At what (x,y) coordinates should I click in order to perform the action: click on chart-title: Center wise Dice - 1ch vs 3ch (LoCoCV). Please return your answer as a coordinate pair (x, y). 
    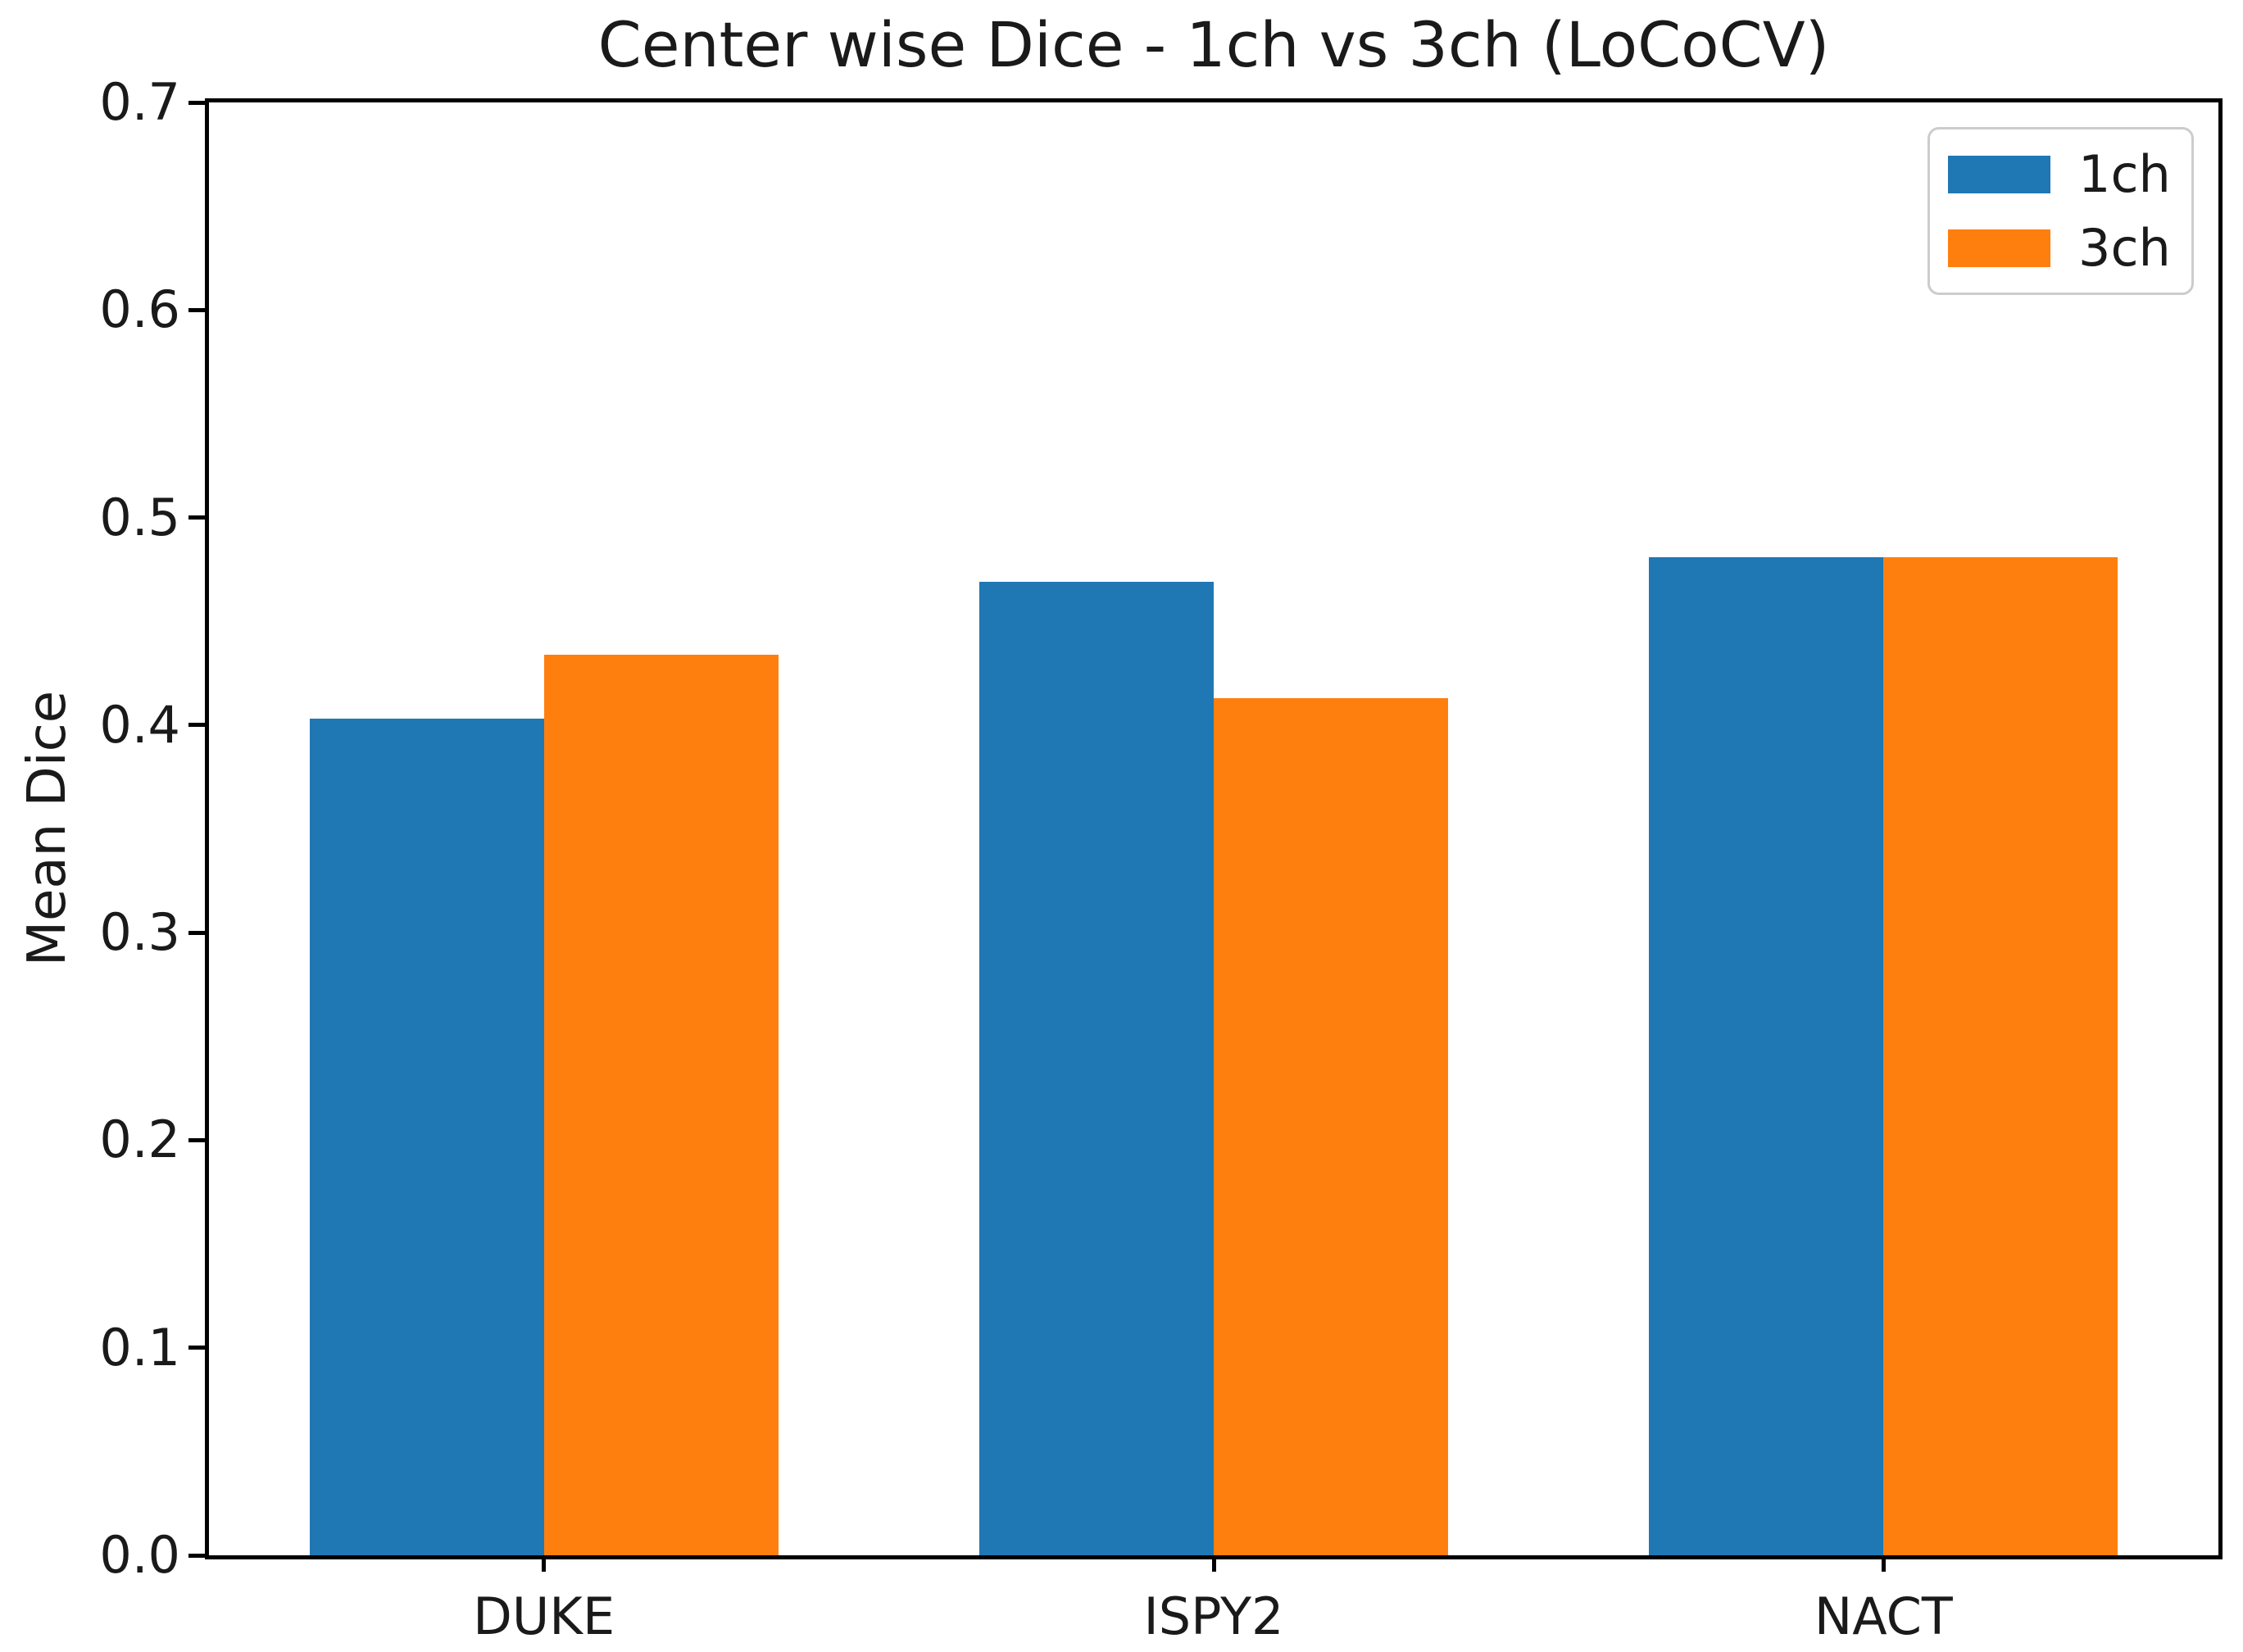
    Looking at the image, I should click on (1213, 44).